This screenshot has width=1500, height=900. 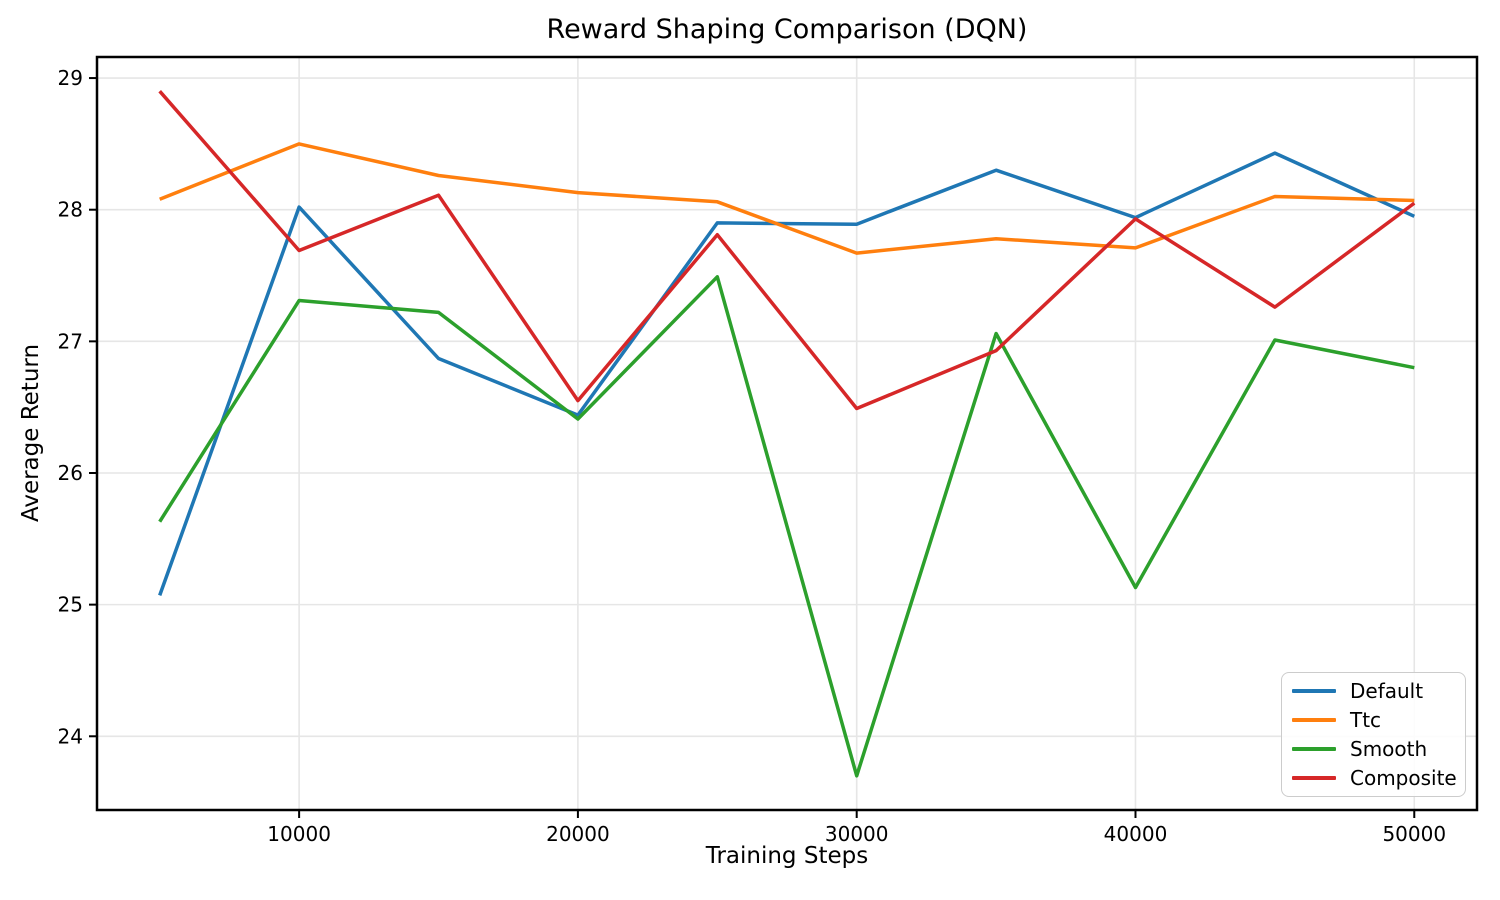 What do you see at coordinates (1314, 777) in the screenshot?
I see `legend-swatch-composite` at bounding box center [1314, 777].